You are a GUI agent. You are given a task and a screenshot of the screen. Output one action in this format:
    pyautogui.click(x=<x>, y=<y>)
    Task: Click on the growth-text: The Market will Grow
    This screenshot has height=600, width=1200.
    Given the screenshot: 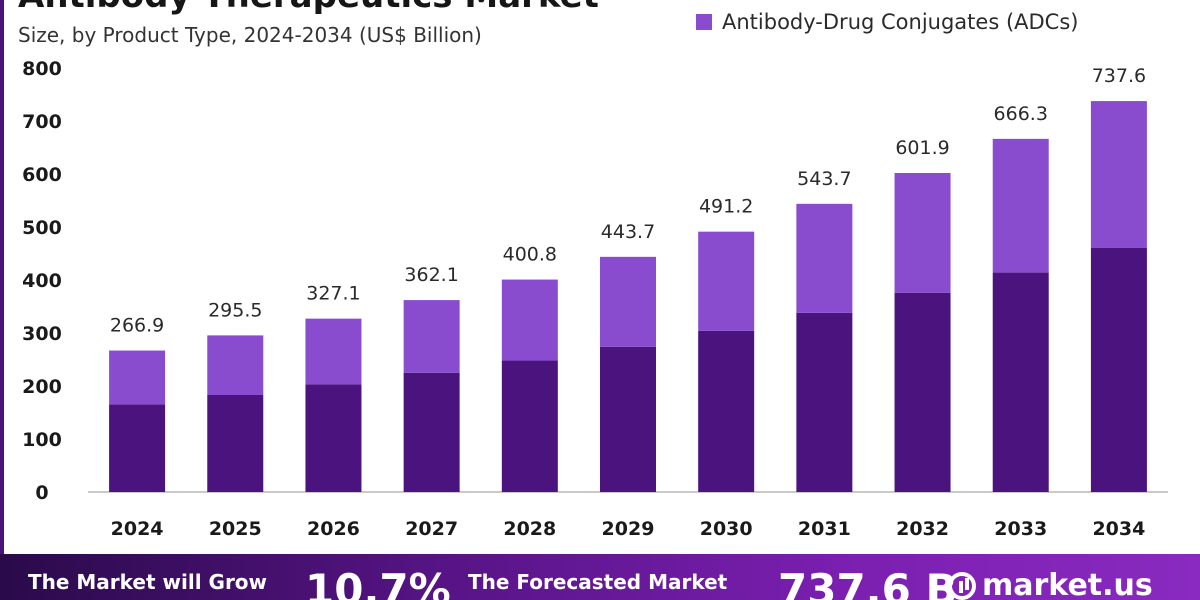 What is the action you would take?
    pyautogui.click(x=148, y=582)
    